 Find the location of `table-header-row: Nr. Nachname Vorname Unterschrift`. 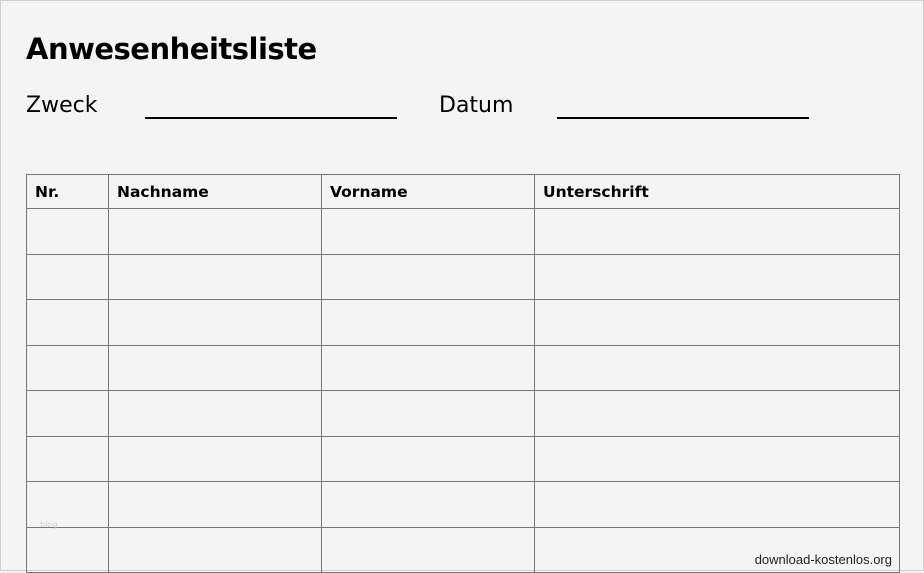

table-header-row: Nr. Nachname Vorname Unterschrift is located at coordinates (463, 191).